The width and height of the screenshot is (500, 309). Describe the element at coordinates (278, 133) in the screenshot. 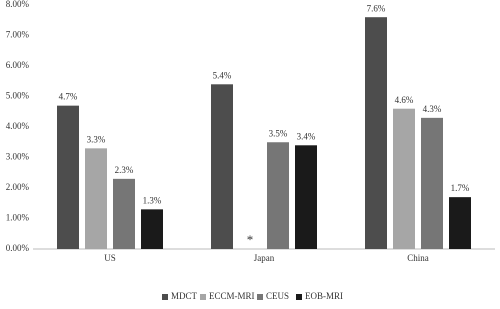

I see `data-label: 3.5%` at that location.